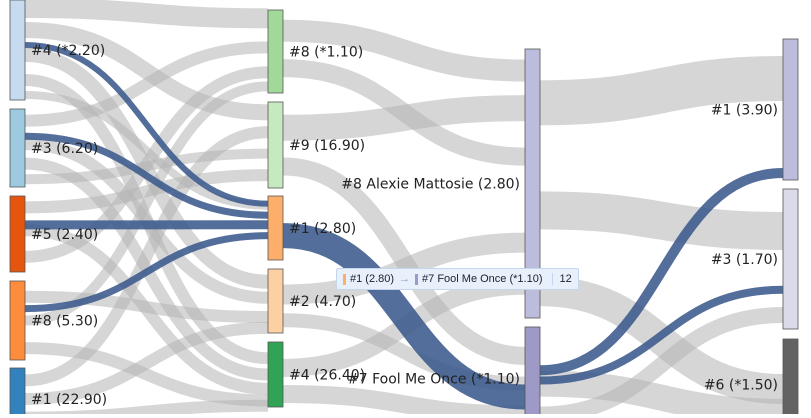 This screenshot has height=418, width=811. Describe the element at coordinates (744, 260) in the screenshot. I see `node-label-c3n1: #3 (1.70)` at that location.